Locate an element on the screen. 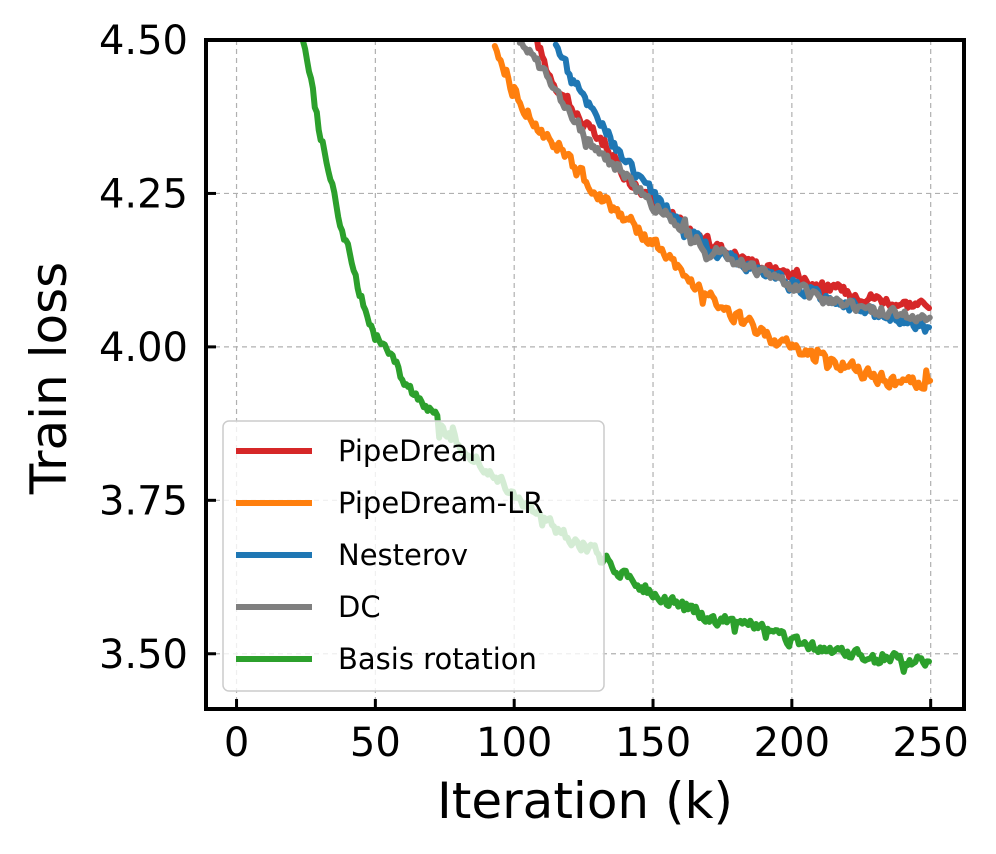 The width and height of the screenshot is (996, 854). legend-label: PipeDream is located at coordinates (417, 451).